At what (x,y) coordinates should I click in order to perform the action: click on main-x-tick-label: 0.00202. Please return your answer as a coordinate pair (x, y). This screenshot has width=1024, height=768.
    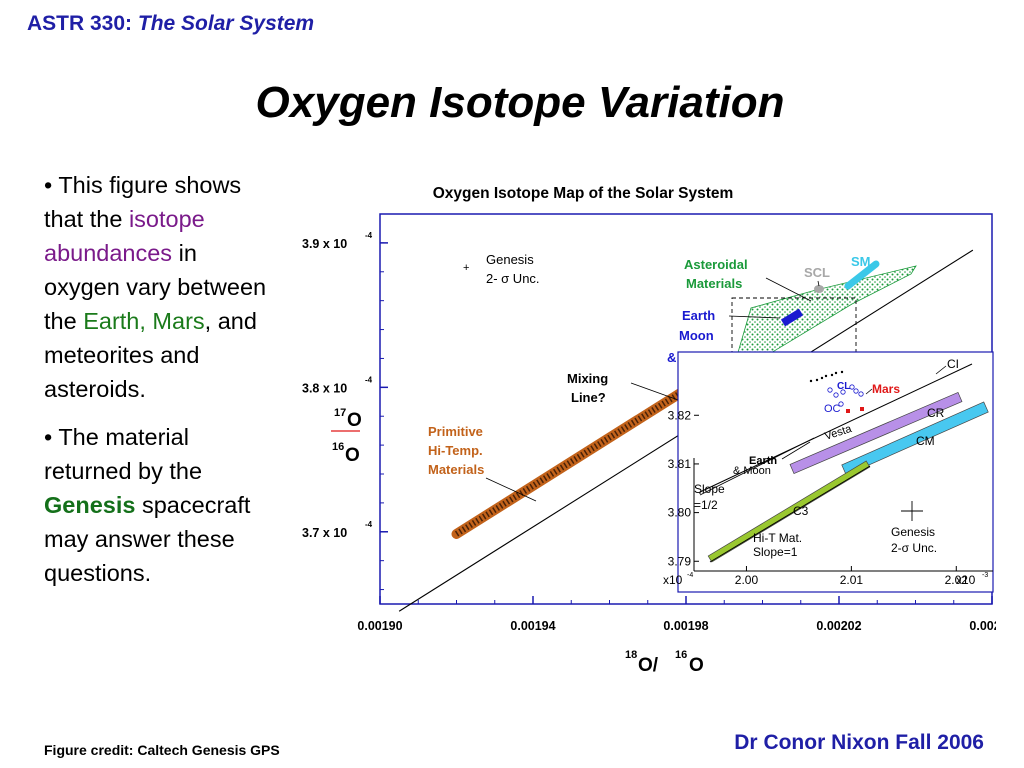
    Looking at the image, I should click on (838, 626).